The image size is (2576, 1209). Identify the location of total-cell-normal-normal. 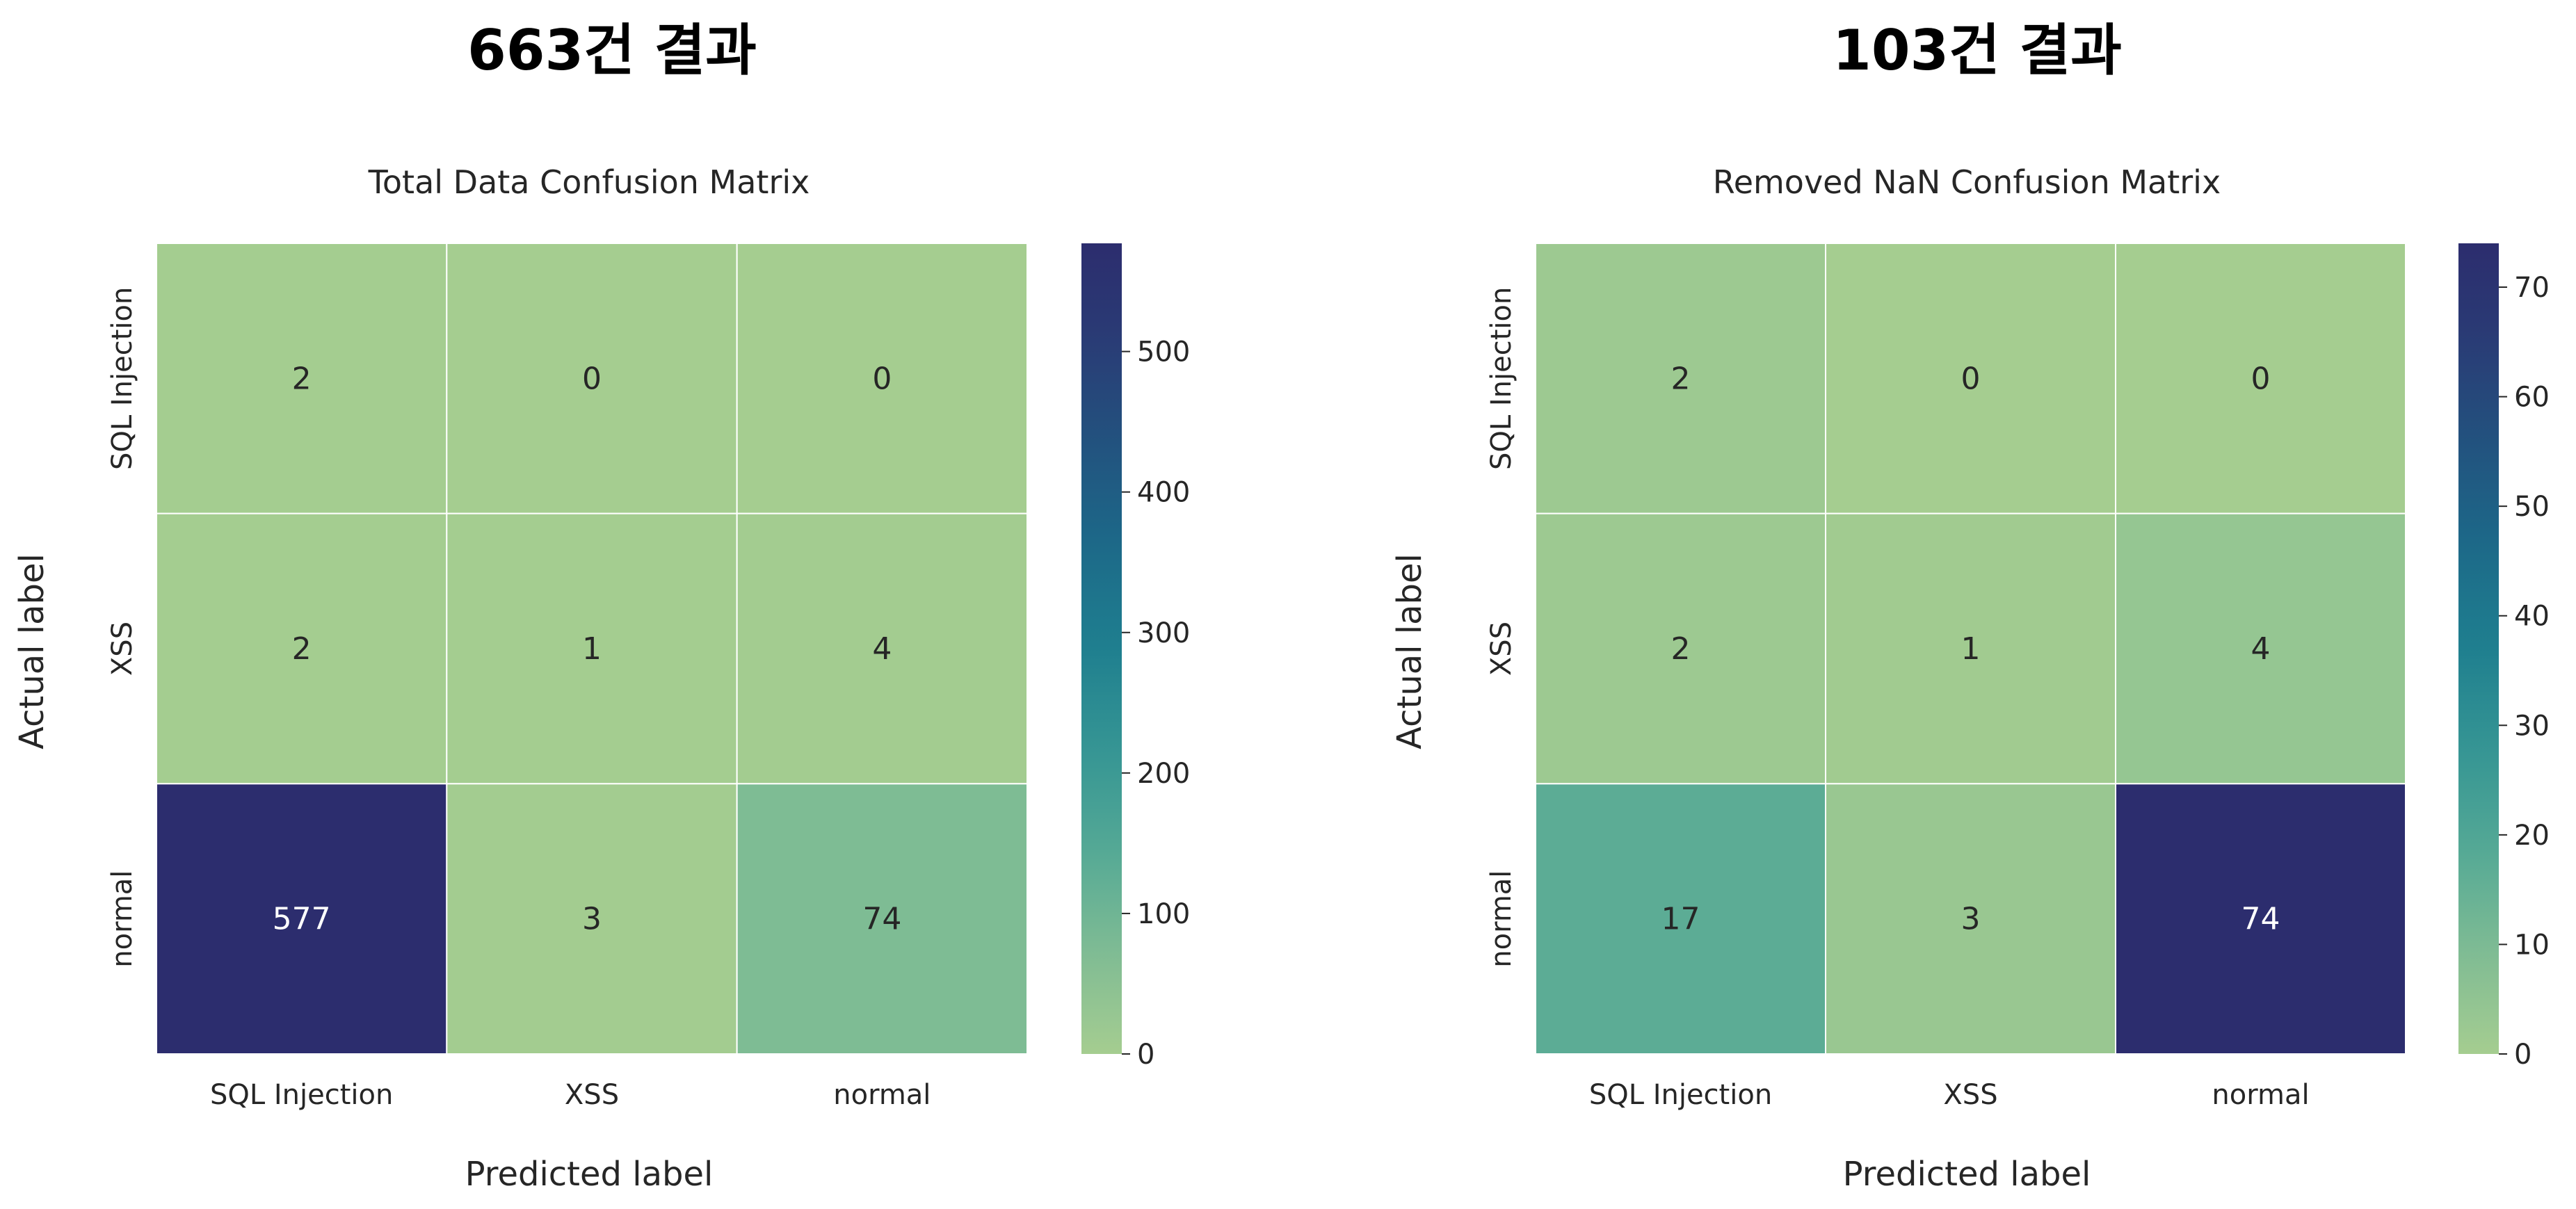
(882, 919).